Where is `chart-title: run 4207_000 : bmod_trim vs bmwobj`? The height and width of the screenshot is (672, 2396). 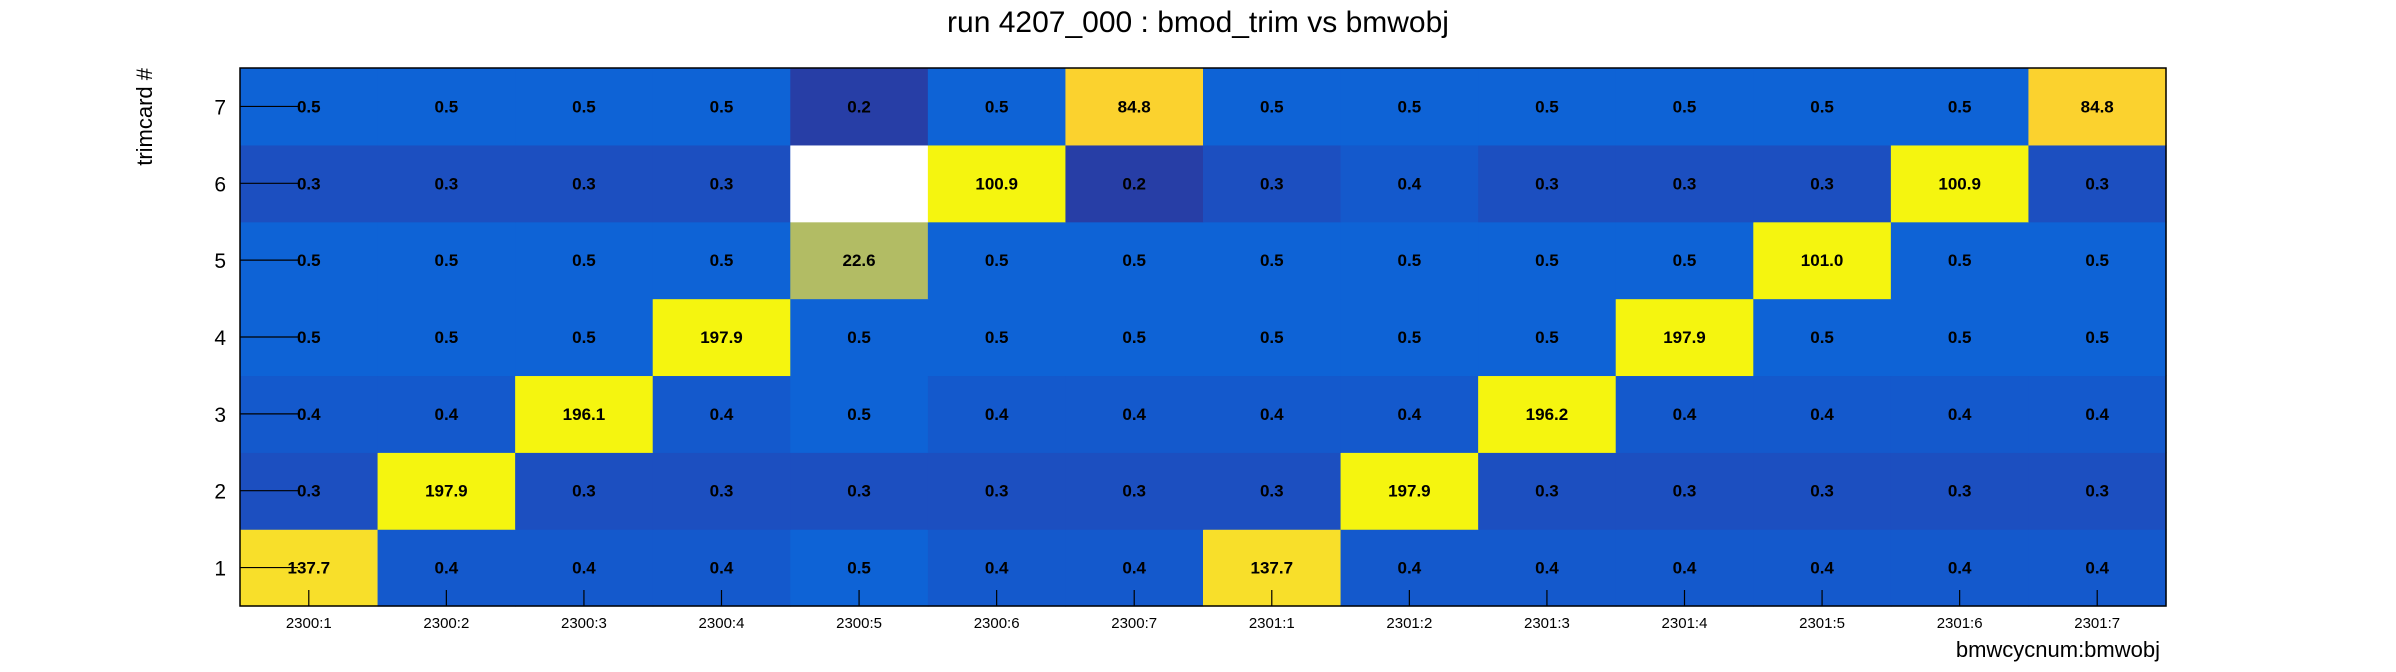 chart-title: run 4207_000 : bmod_trim vs bmwobj is located at coordinates (1198, 22).